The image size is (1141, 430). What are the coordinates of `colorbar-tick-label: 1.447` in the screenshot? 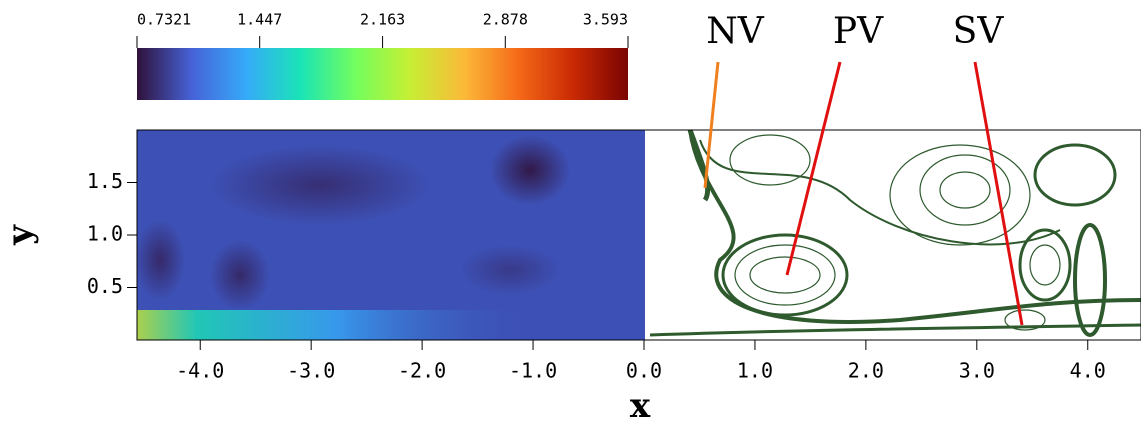 It's located at (259, 20).